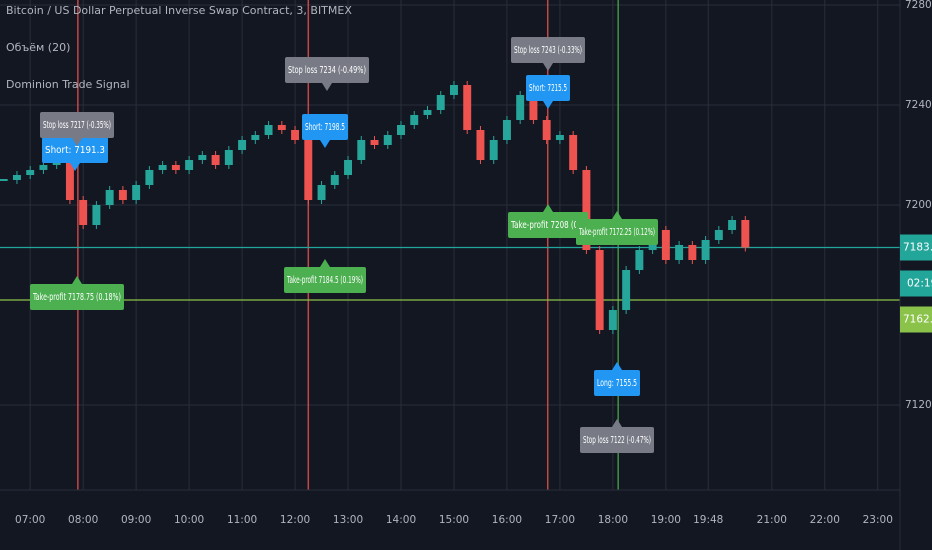 The image size is (932, 550). I want to click on y-tick-label: 7120.0, so click(918, 405).